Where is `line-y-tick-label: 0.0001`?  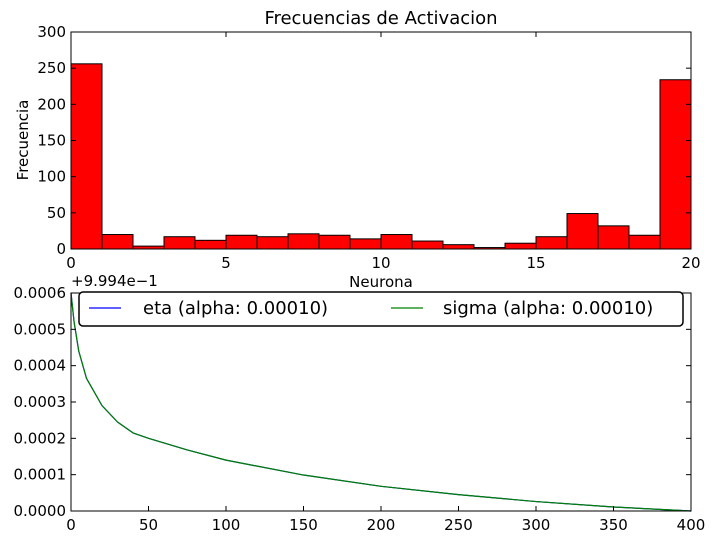
line-y-tick-label: 0.0001 is located at coordinates (40, 475).